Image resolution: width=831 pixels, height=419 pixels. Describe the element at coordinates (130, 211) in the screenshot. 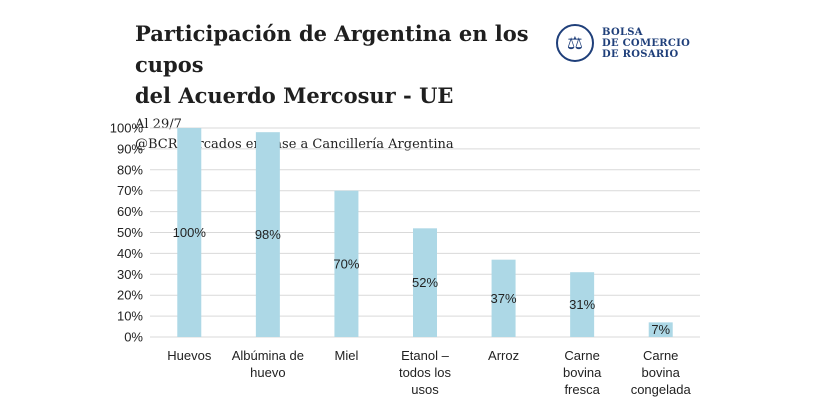

I see `y-tick-label: 60%` at that location.